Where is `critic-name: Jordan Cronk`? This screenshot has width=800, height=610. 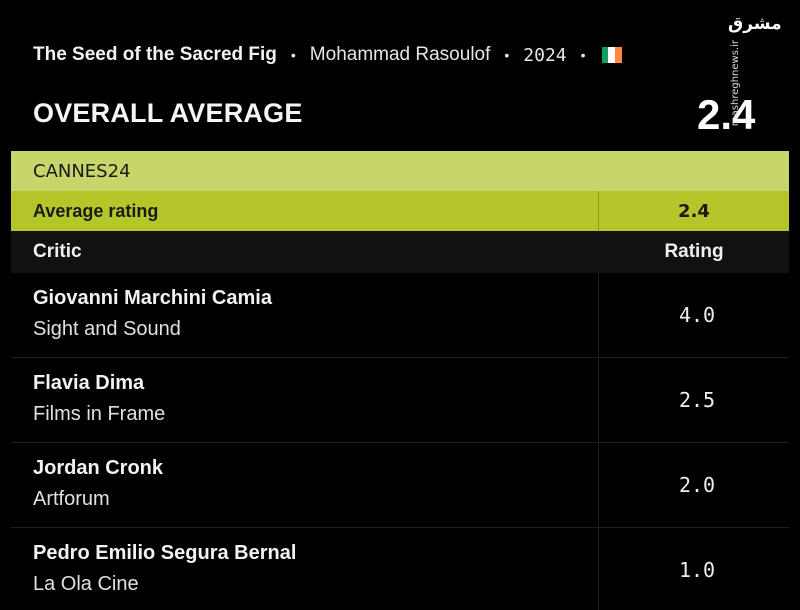 critic-name: Jordan Cronk is located at coordinates (98, 468).